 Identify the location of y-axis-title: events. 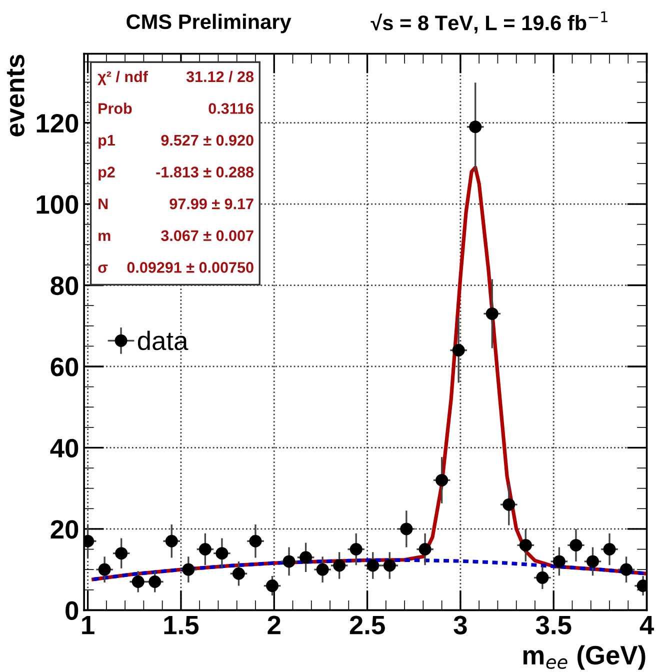
(15, 95).